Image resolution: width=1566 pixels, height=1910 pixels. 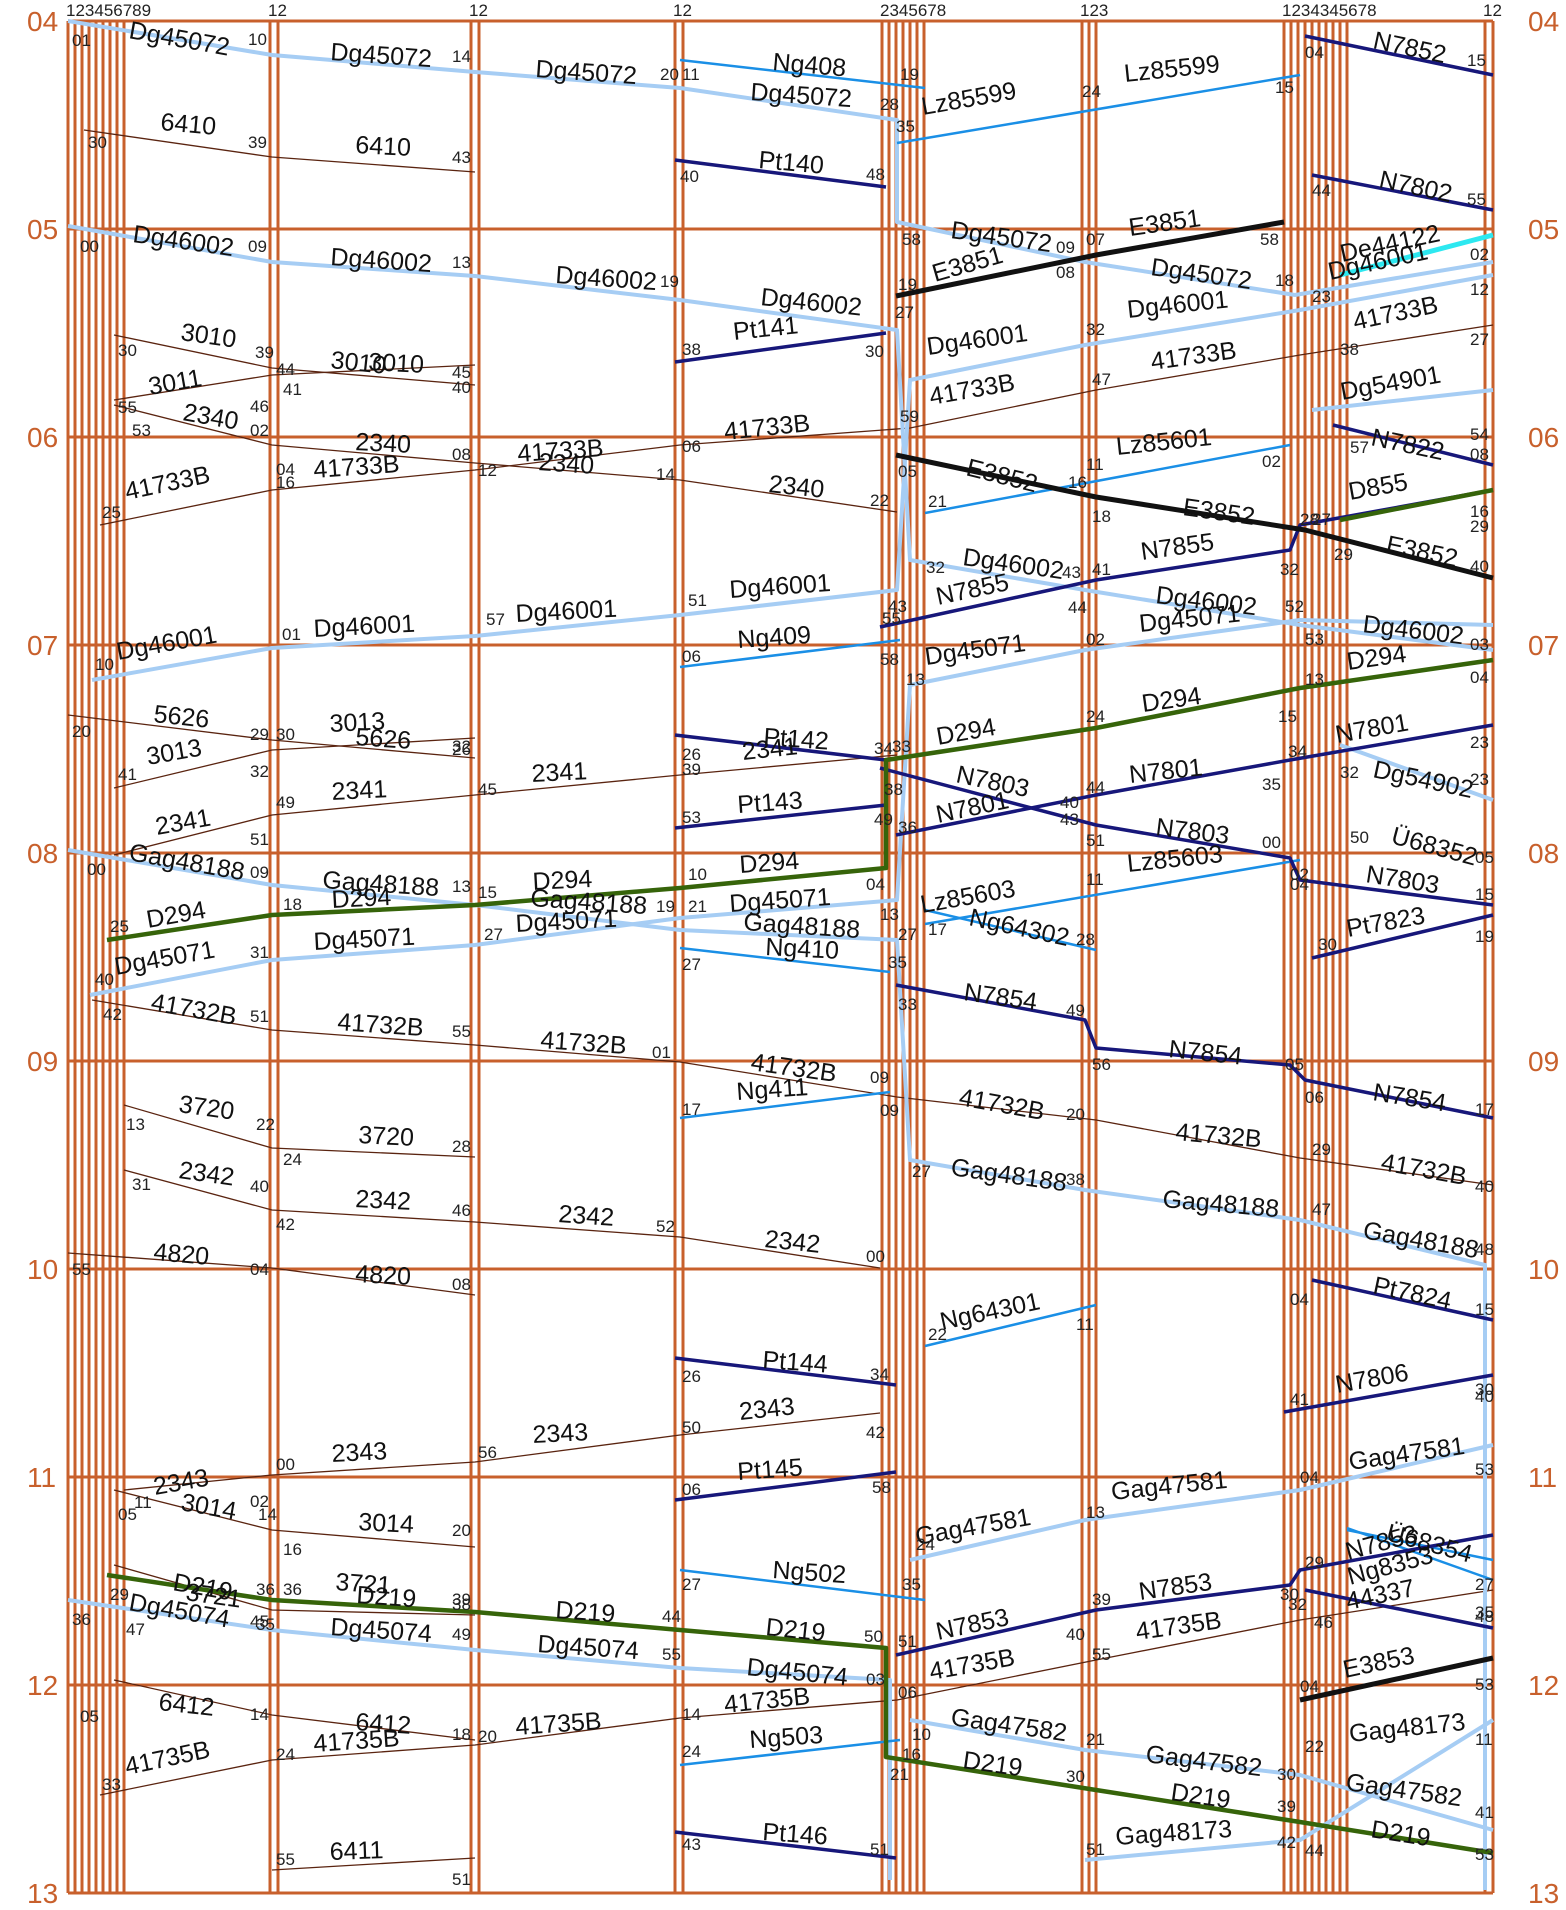 I want to click on minute-annotation: 32, so click(x=1349, y=772).